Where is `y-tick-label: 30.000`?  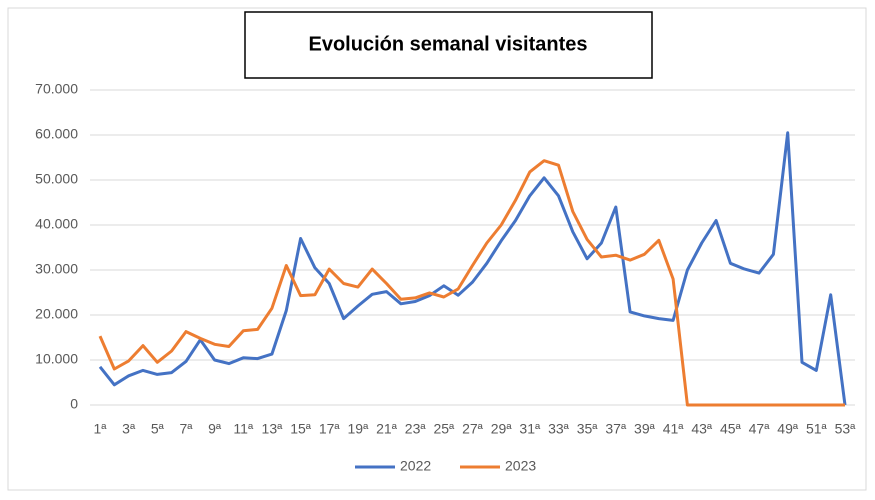
y-tick-label: 30.000 is located at coordinates (56, 269).